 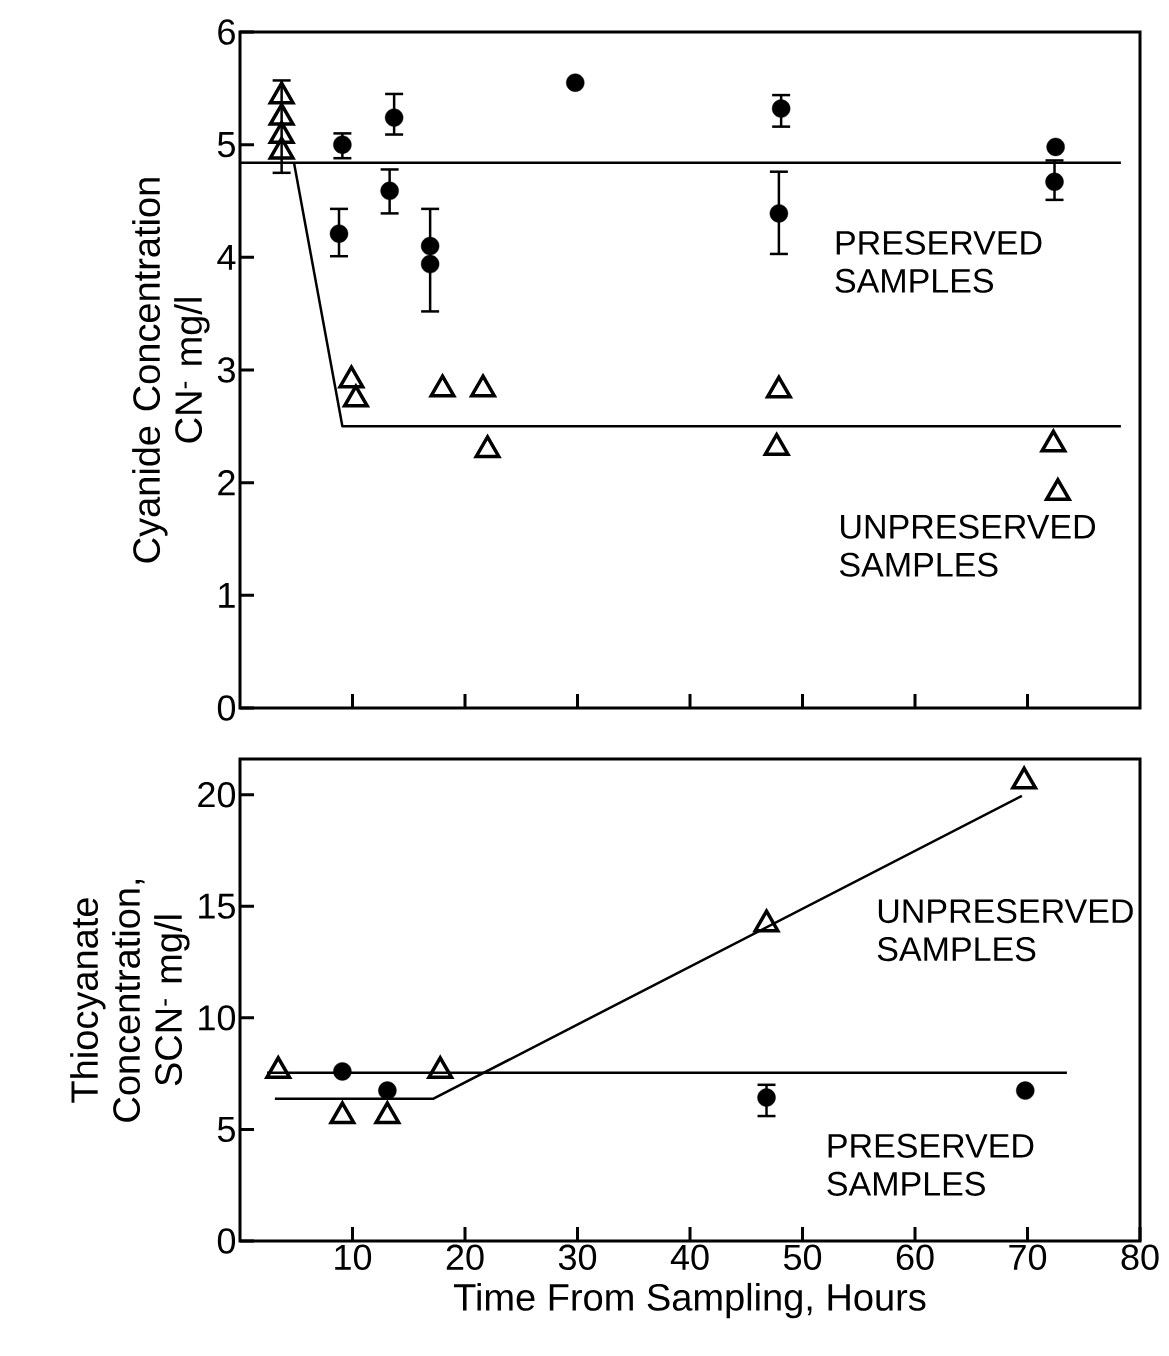 What do you see at coordinates (226, 257) in the screenshot?
I see `y-tick-label: 4` at bounding box center [226, 257].